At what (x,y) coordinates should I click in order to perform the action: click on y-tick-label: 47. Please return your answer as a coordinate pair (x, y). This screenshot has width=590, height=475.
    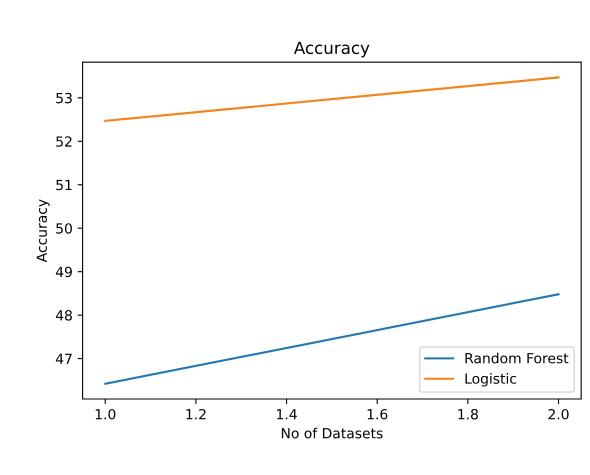
    Looking at the image, I should click on (64, 359).